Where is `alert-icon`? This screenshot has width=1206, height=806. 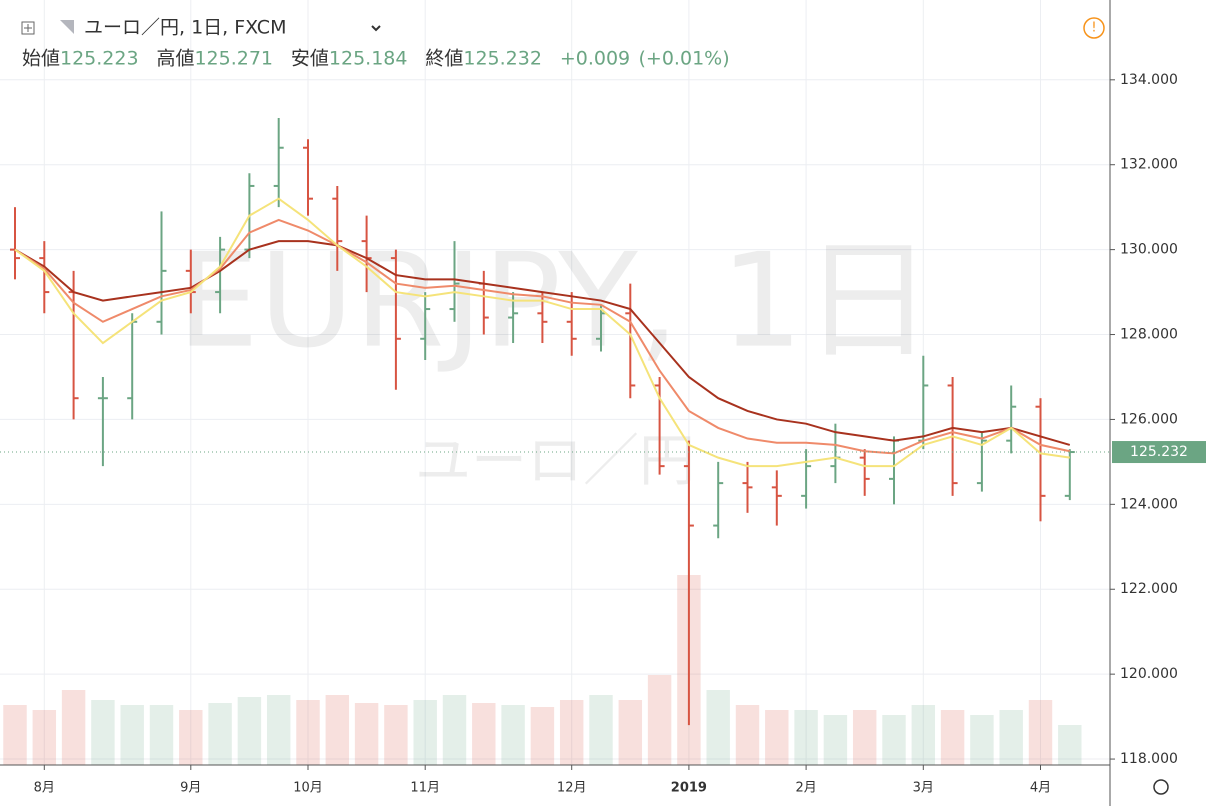 alert-icon is located at coordinates (1094, 28).